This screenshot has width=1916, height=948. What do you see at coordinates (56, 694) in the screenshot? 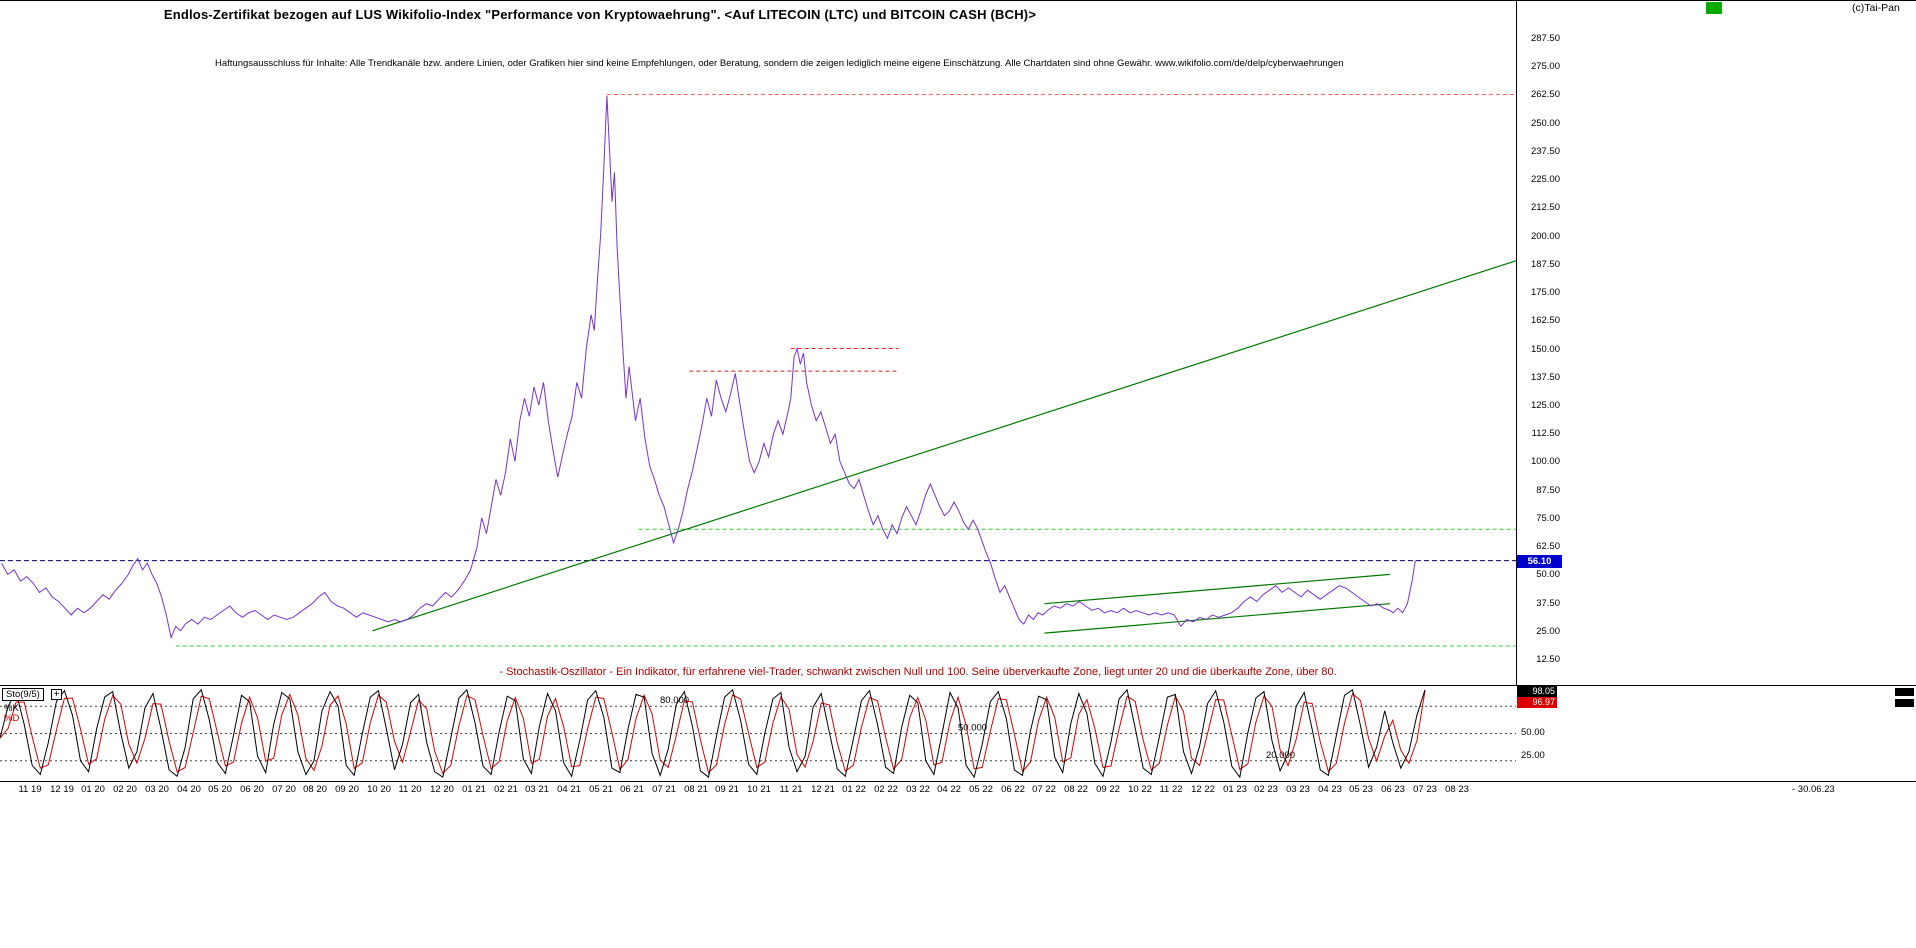
I see `indicator-expand-button: +` at bounding box center [56, 694].